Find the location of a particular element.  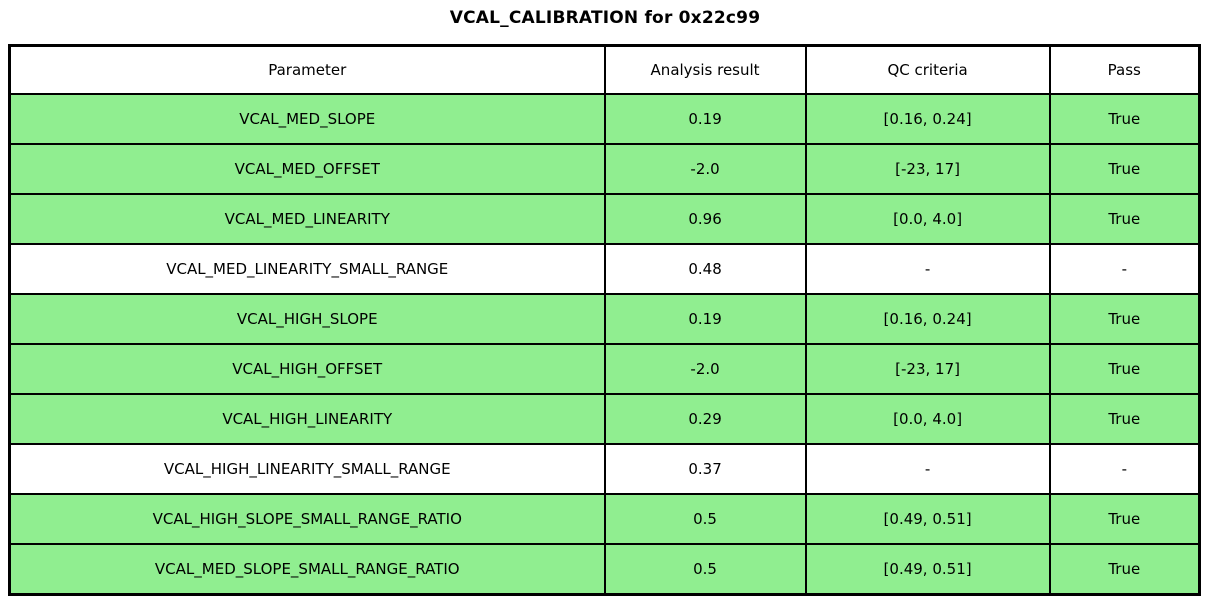

page-title: VCAL_CALIBRATION for 0x22c99 is located at coordinates (605, 18).